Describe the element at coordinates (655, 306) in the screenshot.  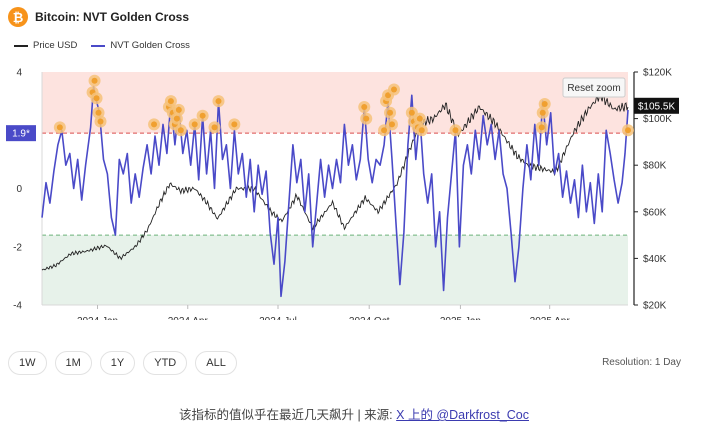
I see `y-right-tick-label: $20K` at that location.